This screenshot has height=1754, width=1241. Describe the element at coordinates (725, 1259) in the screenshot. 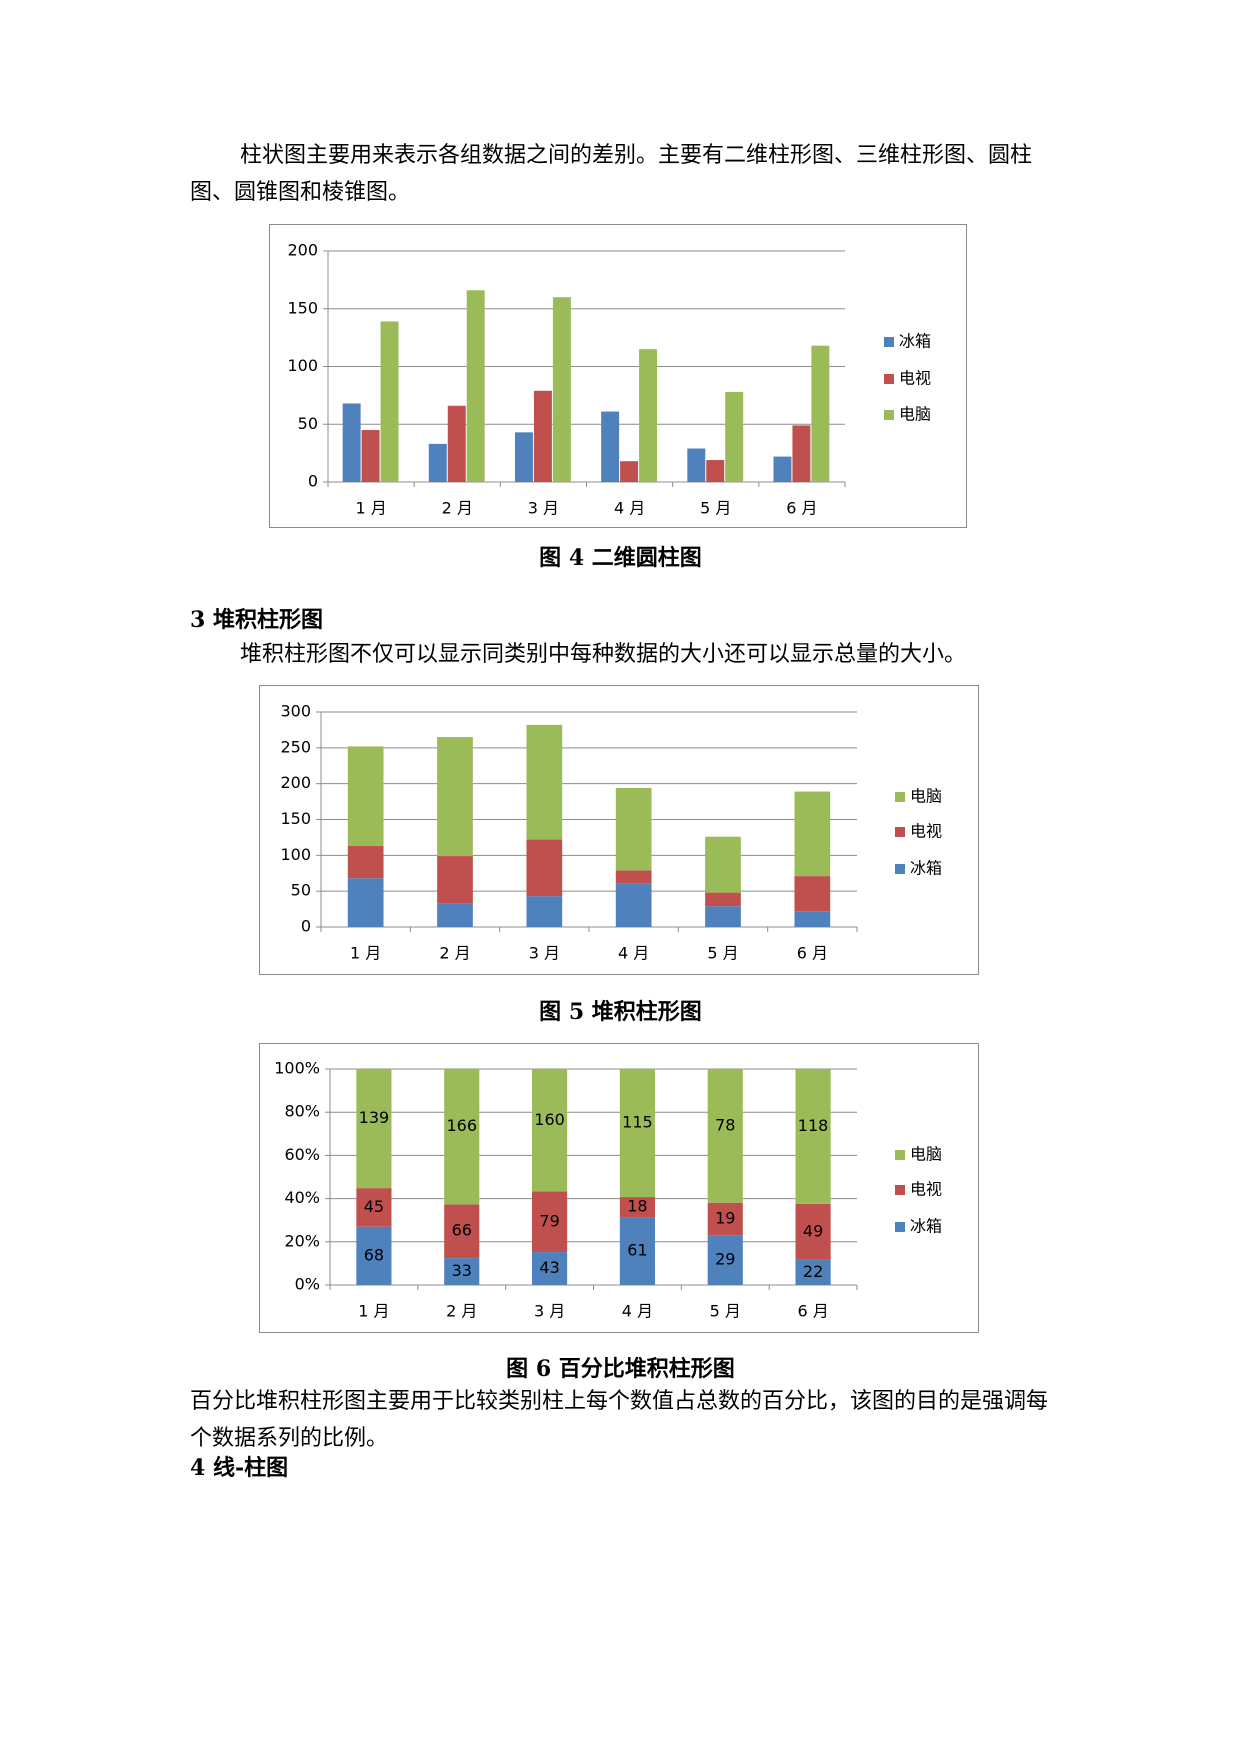

I see `data-label: 29` at that location.